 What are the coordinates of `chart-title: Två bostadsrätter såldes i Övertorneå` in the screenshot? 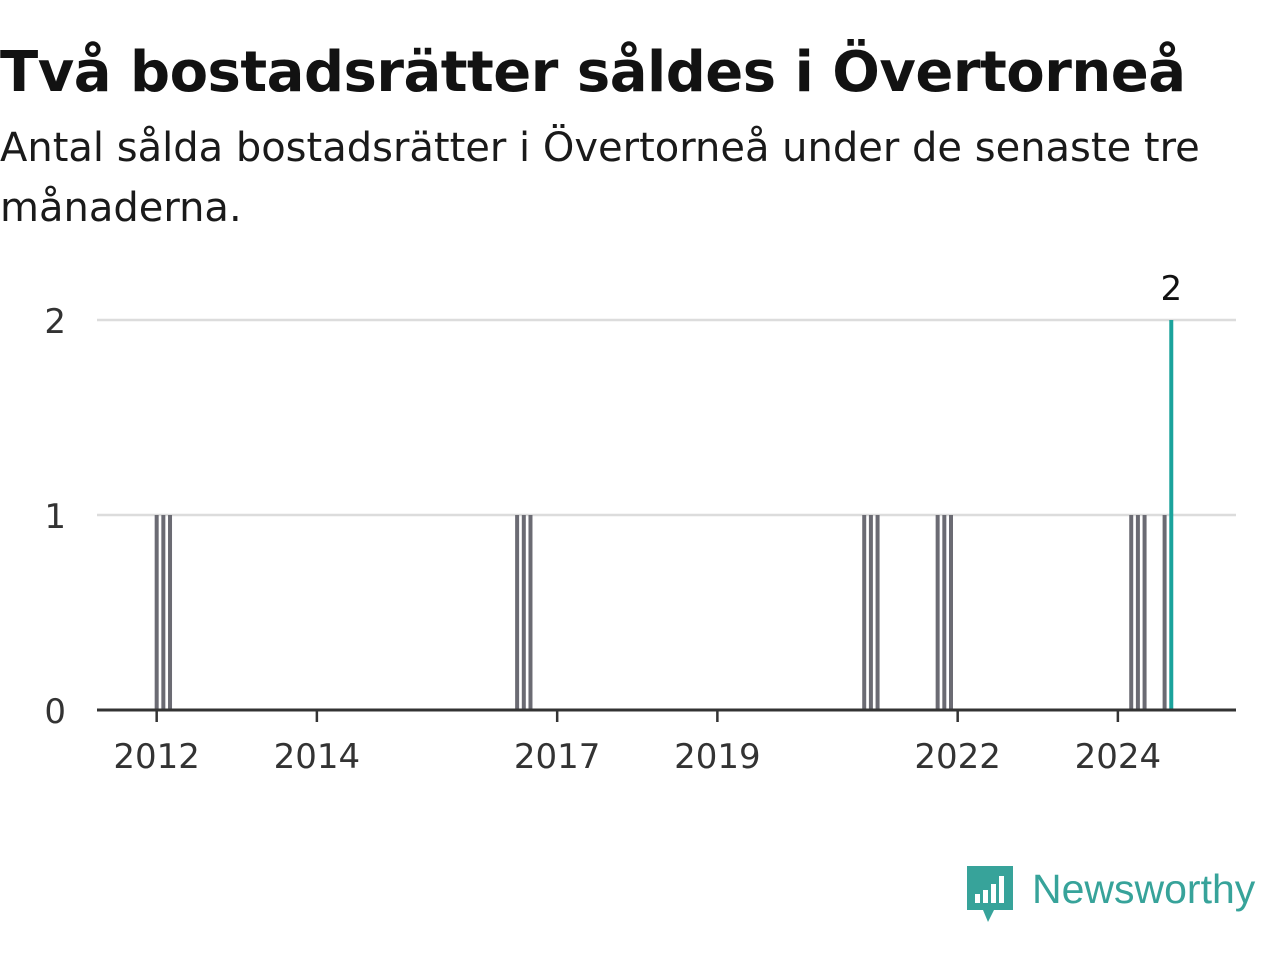 It's located at (593, 72).